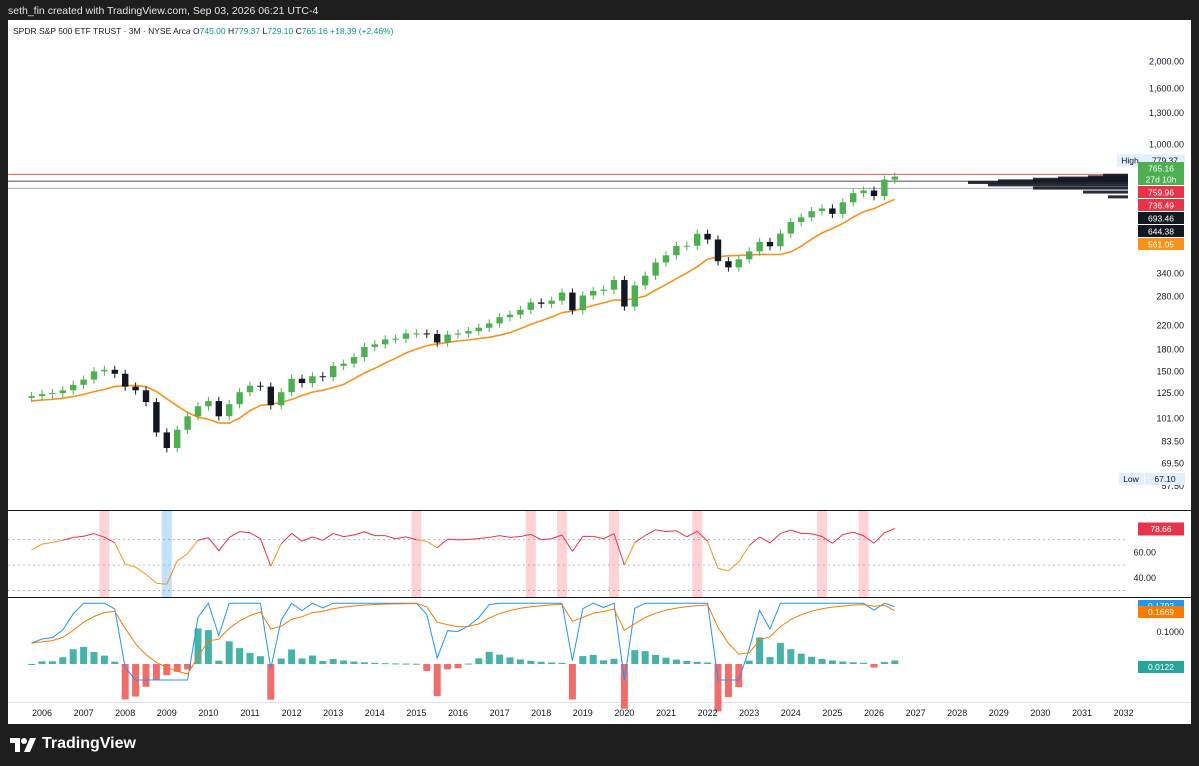 The height and width of the screenshot is (766, 1199). What do you see at coordinates (84, 713) in the screenshot?
I see `time-axis-label: 2007` at bounding box center [84, 713].